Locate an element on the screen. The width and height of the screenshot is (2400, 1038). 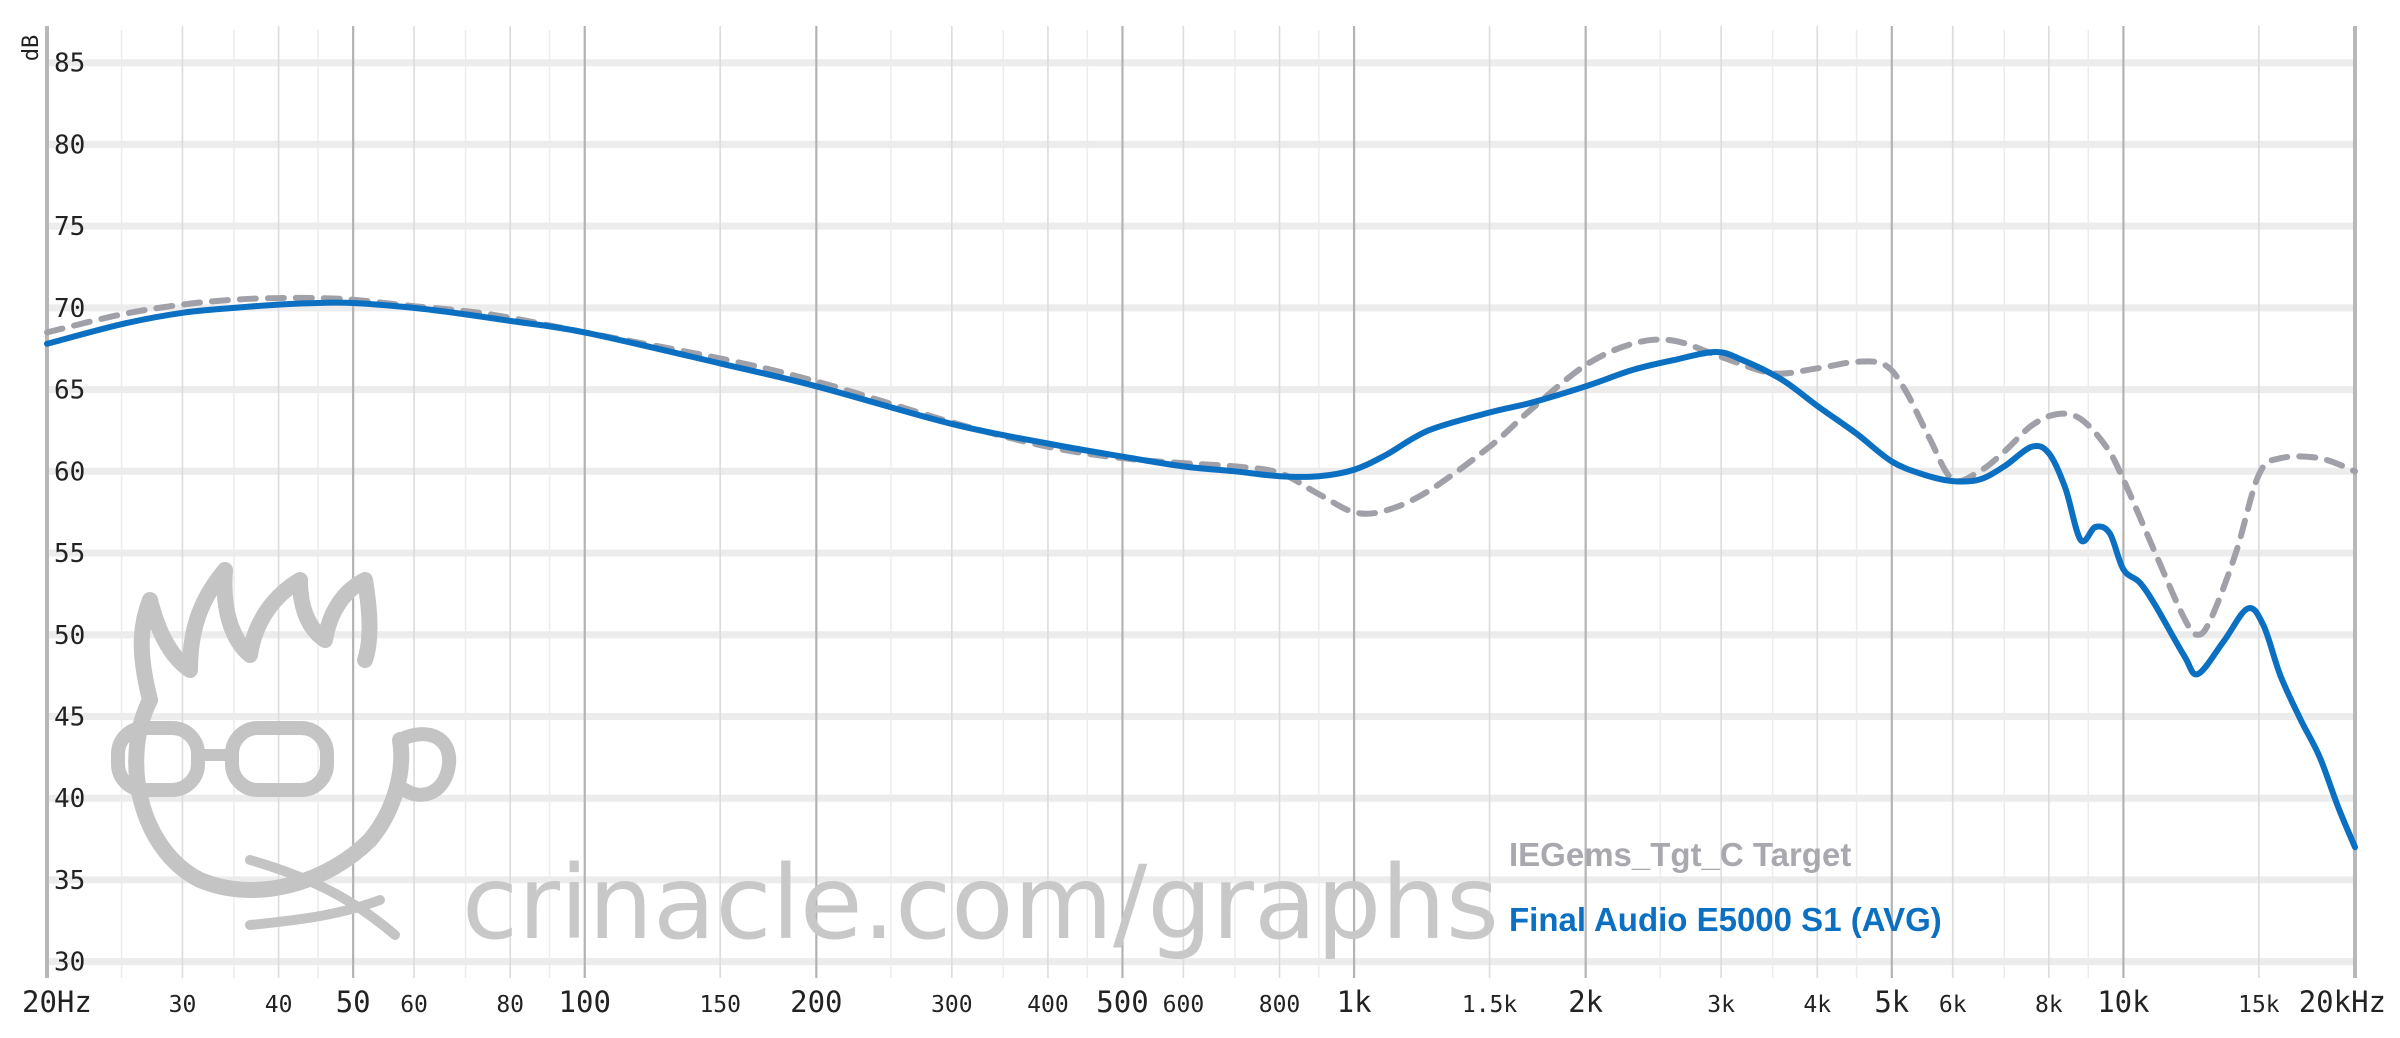
y-tick-label-75: 75 is located at coordinates (69, 227).